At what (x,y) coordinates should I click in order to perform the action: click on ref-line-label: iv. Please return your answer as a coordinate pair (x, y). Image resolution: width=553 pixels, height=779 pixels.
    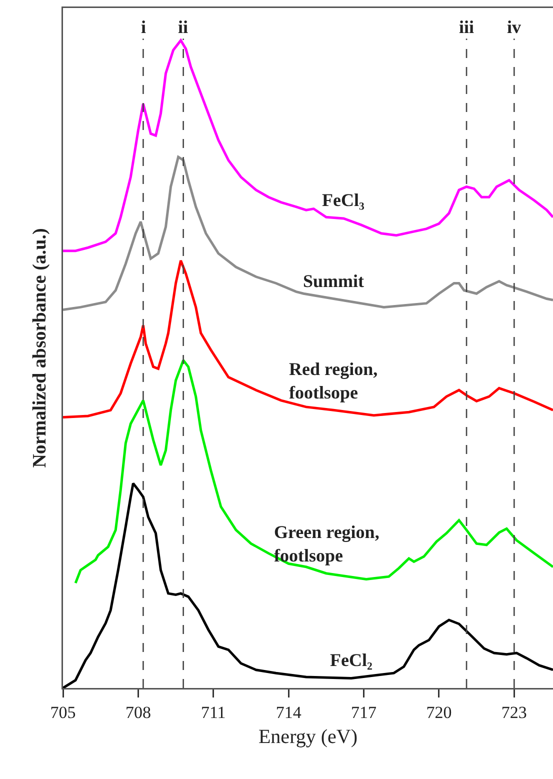
    Looking at the image, I should click on (514, 27).